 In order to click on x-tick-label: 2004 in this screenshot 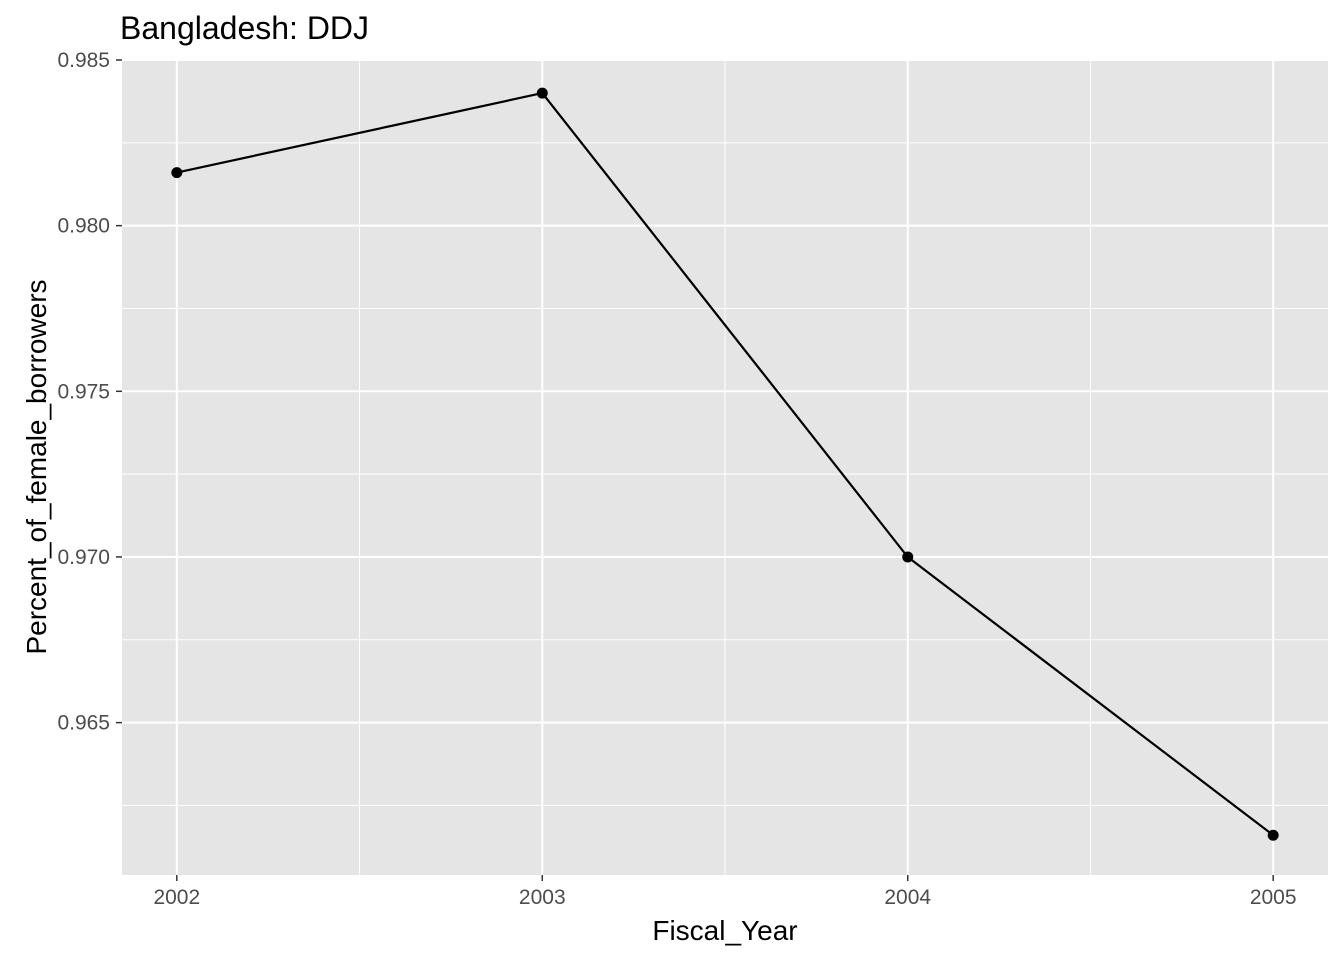, I will do `click(907, 897)`.